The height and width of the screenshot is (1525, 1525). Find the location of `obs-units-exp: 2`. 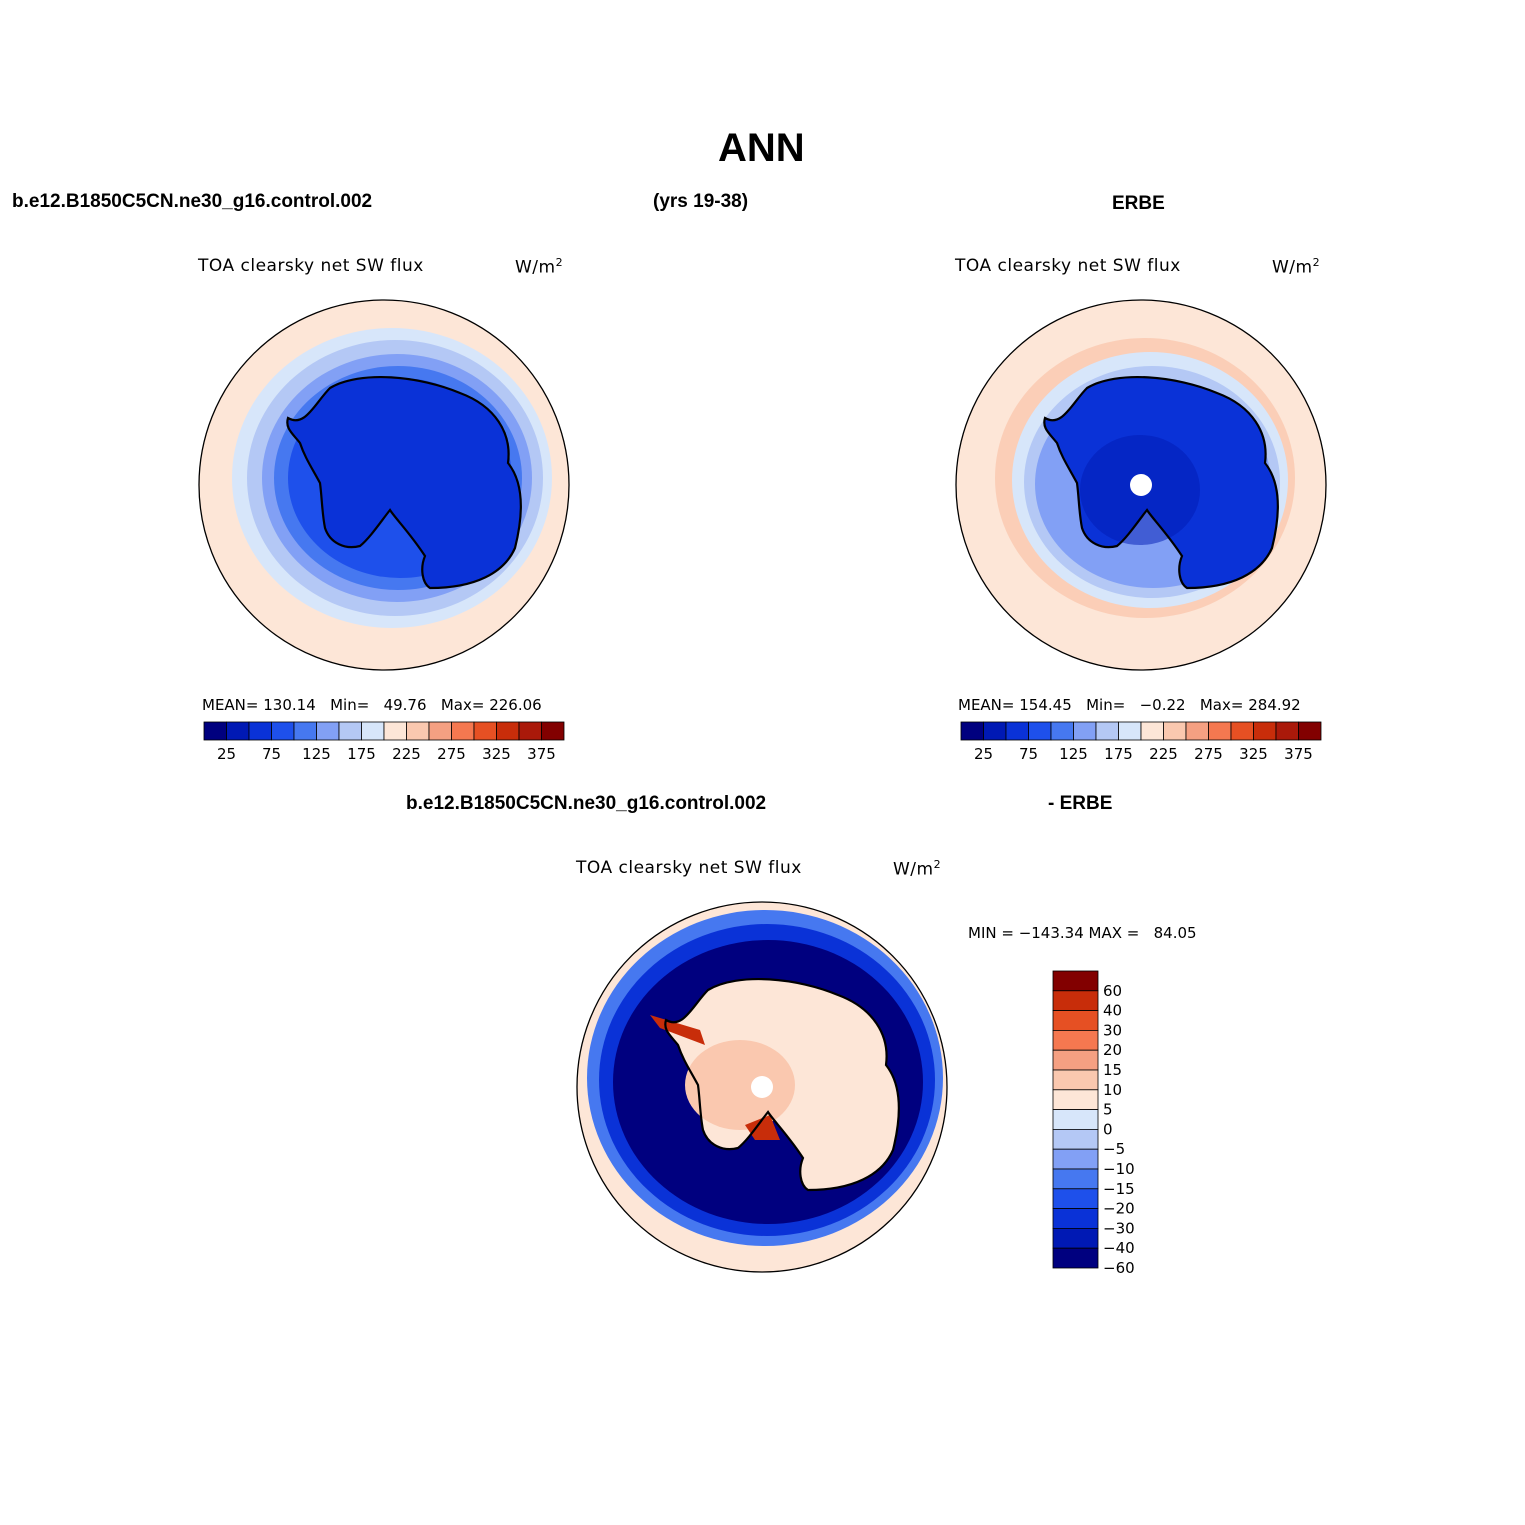

obs-units-exp: 2 is located at coordinates (1316, 262).